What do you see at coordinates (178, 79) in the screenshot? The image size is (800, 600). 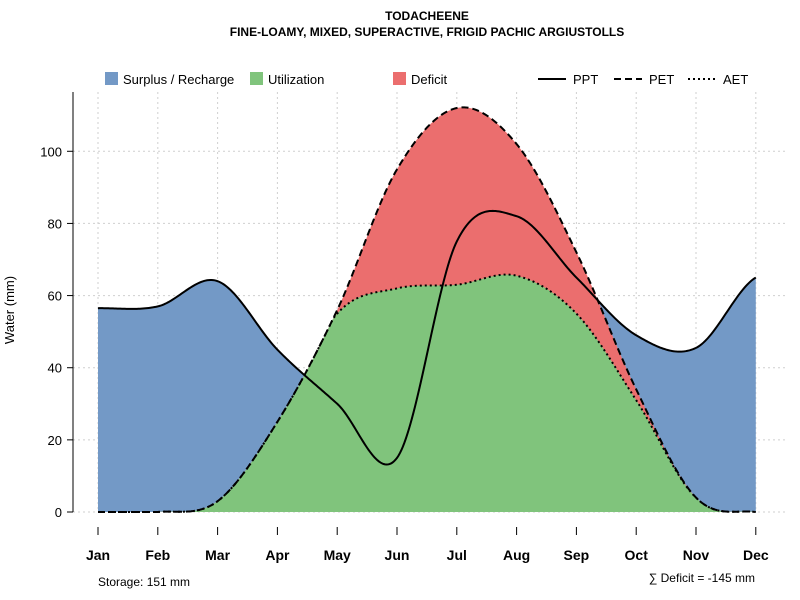 I see `legend-label-surplus: Surplus / Recharge` at bounding box center [178, 79].